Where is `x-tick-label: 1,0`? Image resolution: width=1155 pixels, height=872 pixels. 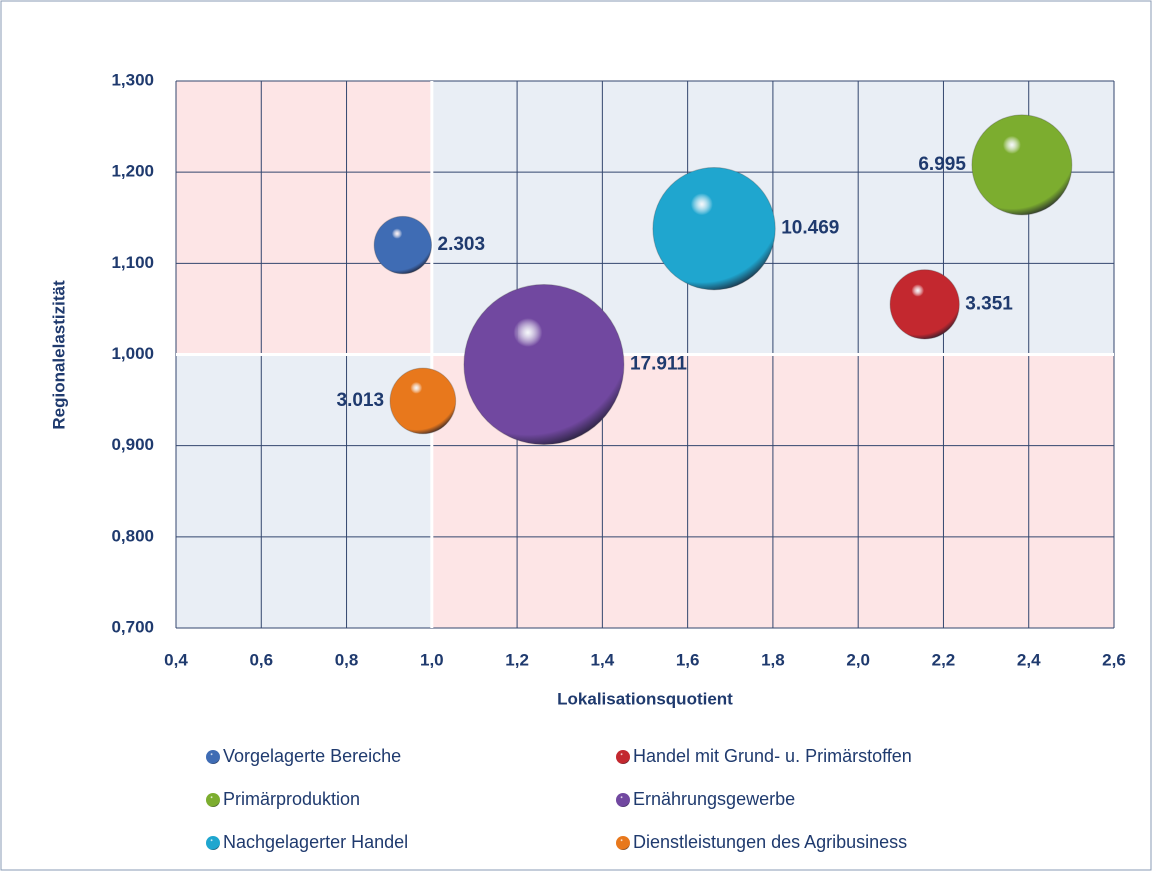 x-tick-label: 1,0 is located at coordinates (432, 659).